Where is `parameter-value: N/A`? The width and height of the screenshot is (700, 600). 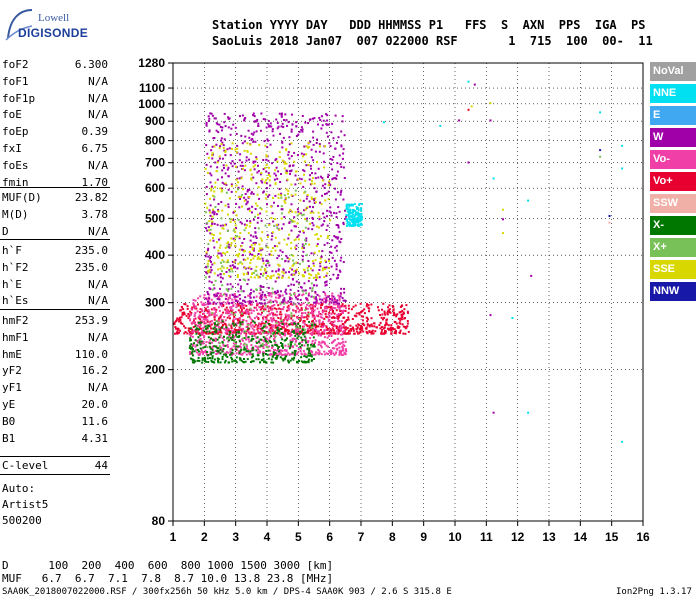
parameter-value: N/A is located at coordinates (98, 301).